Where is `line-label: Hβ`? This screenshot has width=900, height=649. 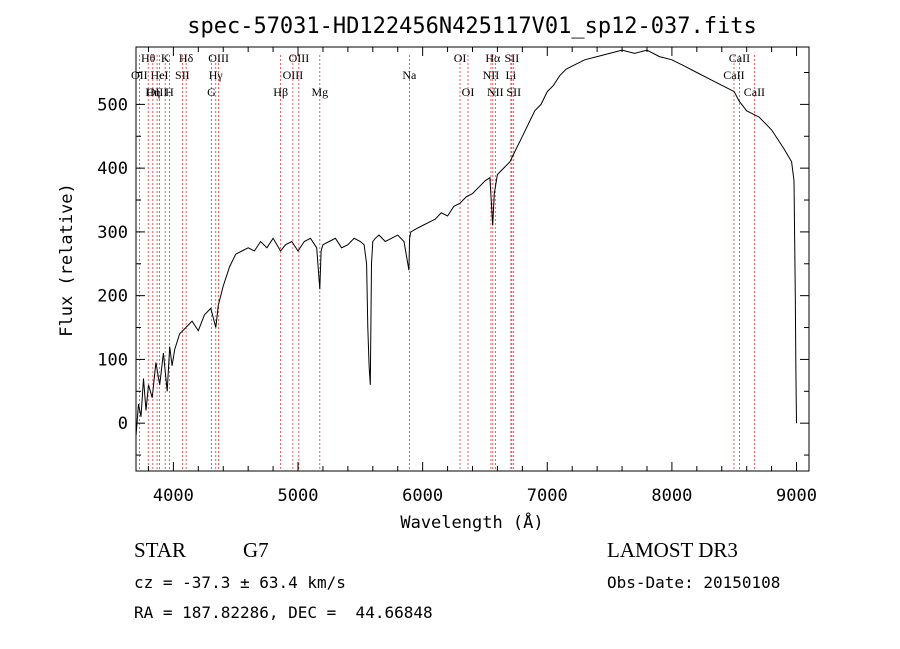
line-label: Hβ is located at coordinates (280, 92).